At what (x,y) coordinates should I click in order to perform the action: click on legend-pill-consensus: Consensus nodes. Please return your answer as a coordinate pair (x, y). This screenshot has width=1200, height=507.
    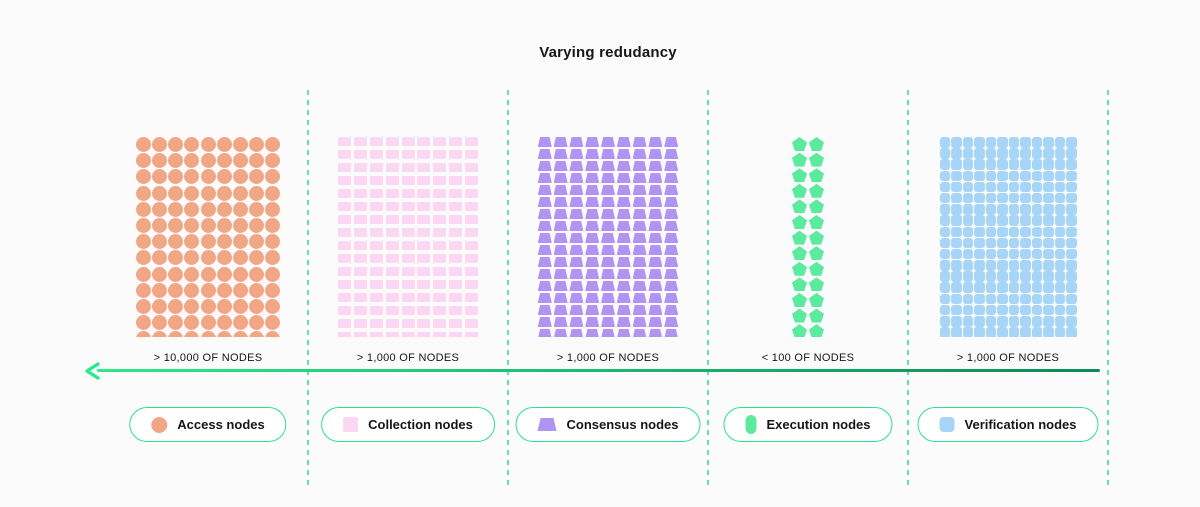
    Looking at the image, I should click on (608, 424).